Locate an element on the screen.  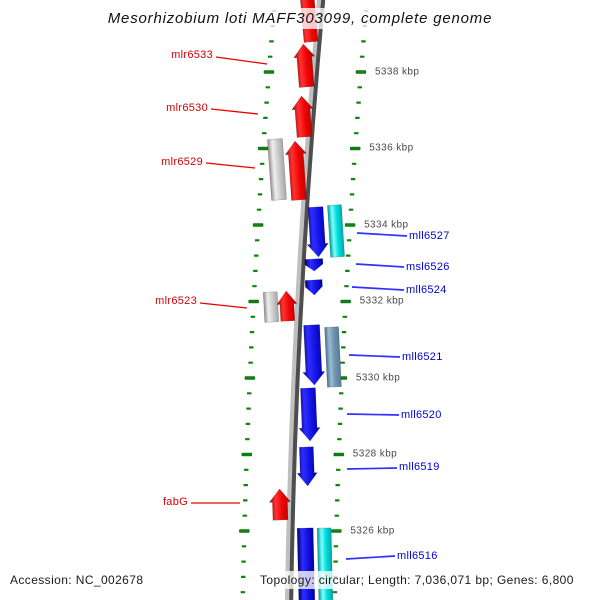
footer-accession: Accession: NC_002678 is located at coordinates (77, 580).